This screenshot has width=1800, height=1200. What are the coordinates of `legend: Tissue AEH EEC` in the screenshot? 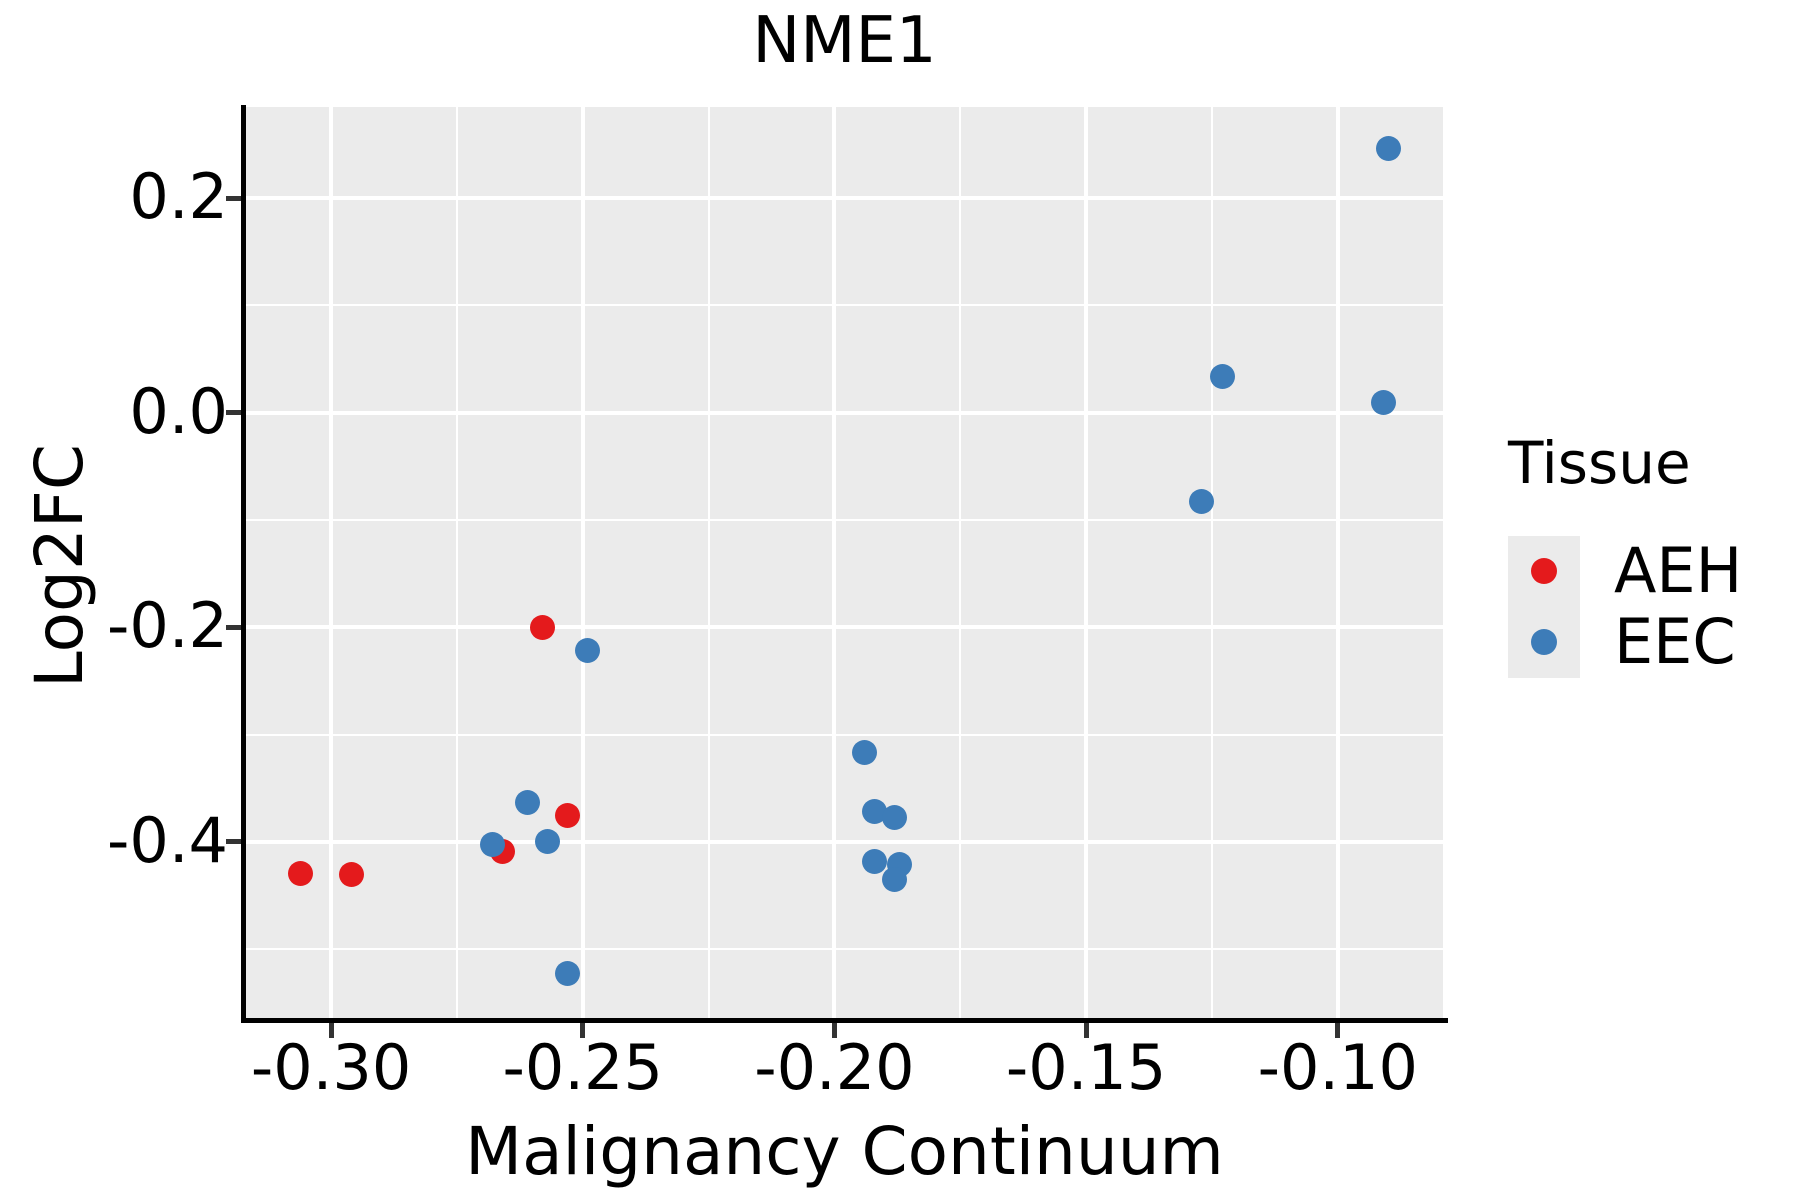 It's located at (1625, 554).